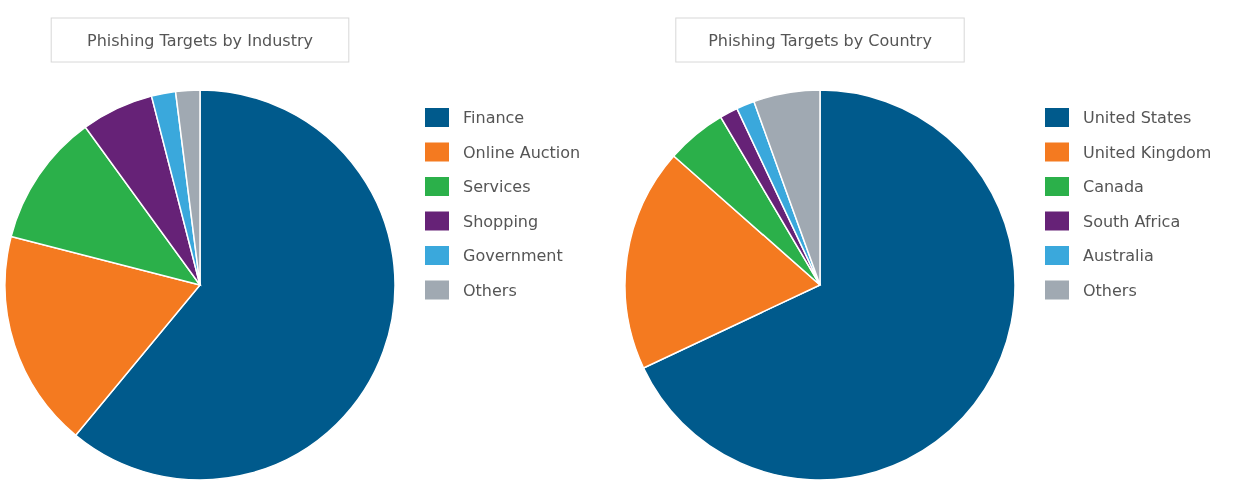  I want to click on legend-label: Services, so click(497, 186).